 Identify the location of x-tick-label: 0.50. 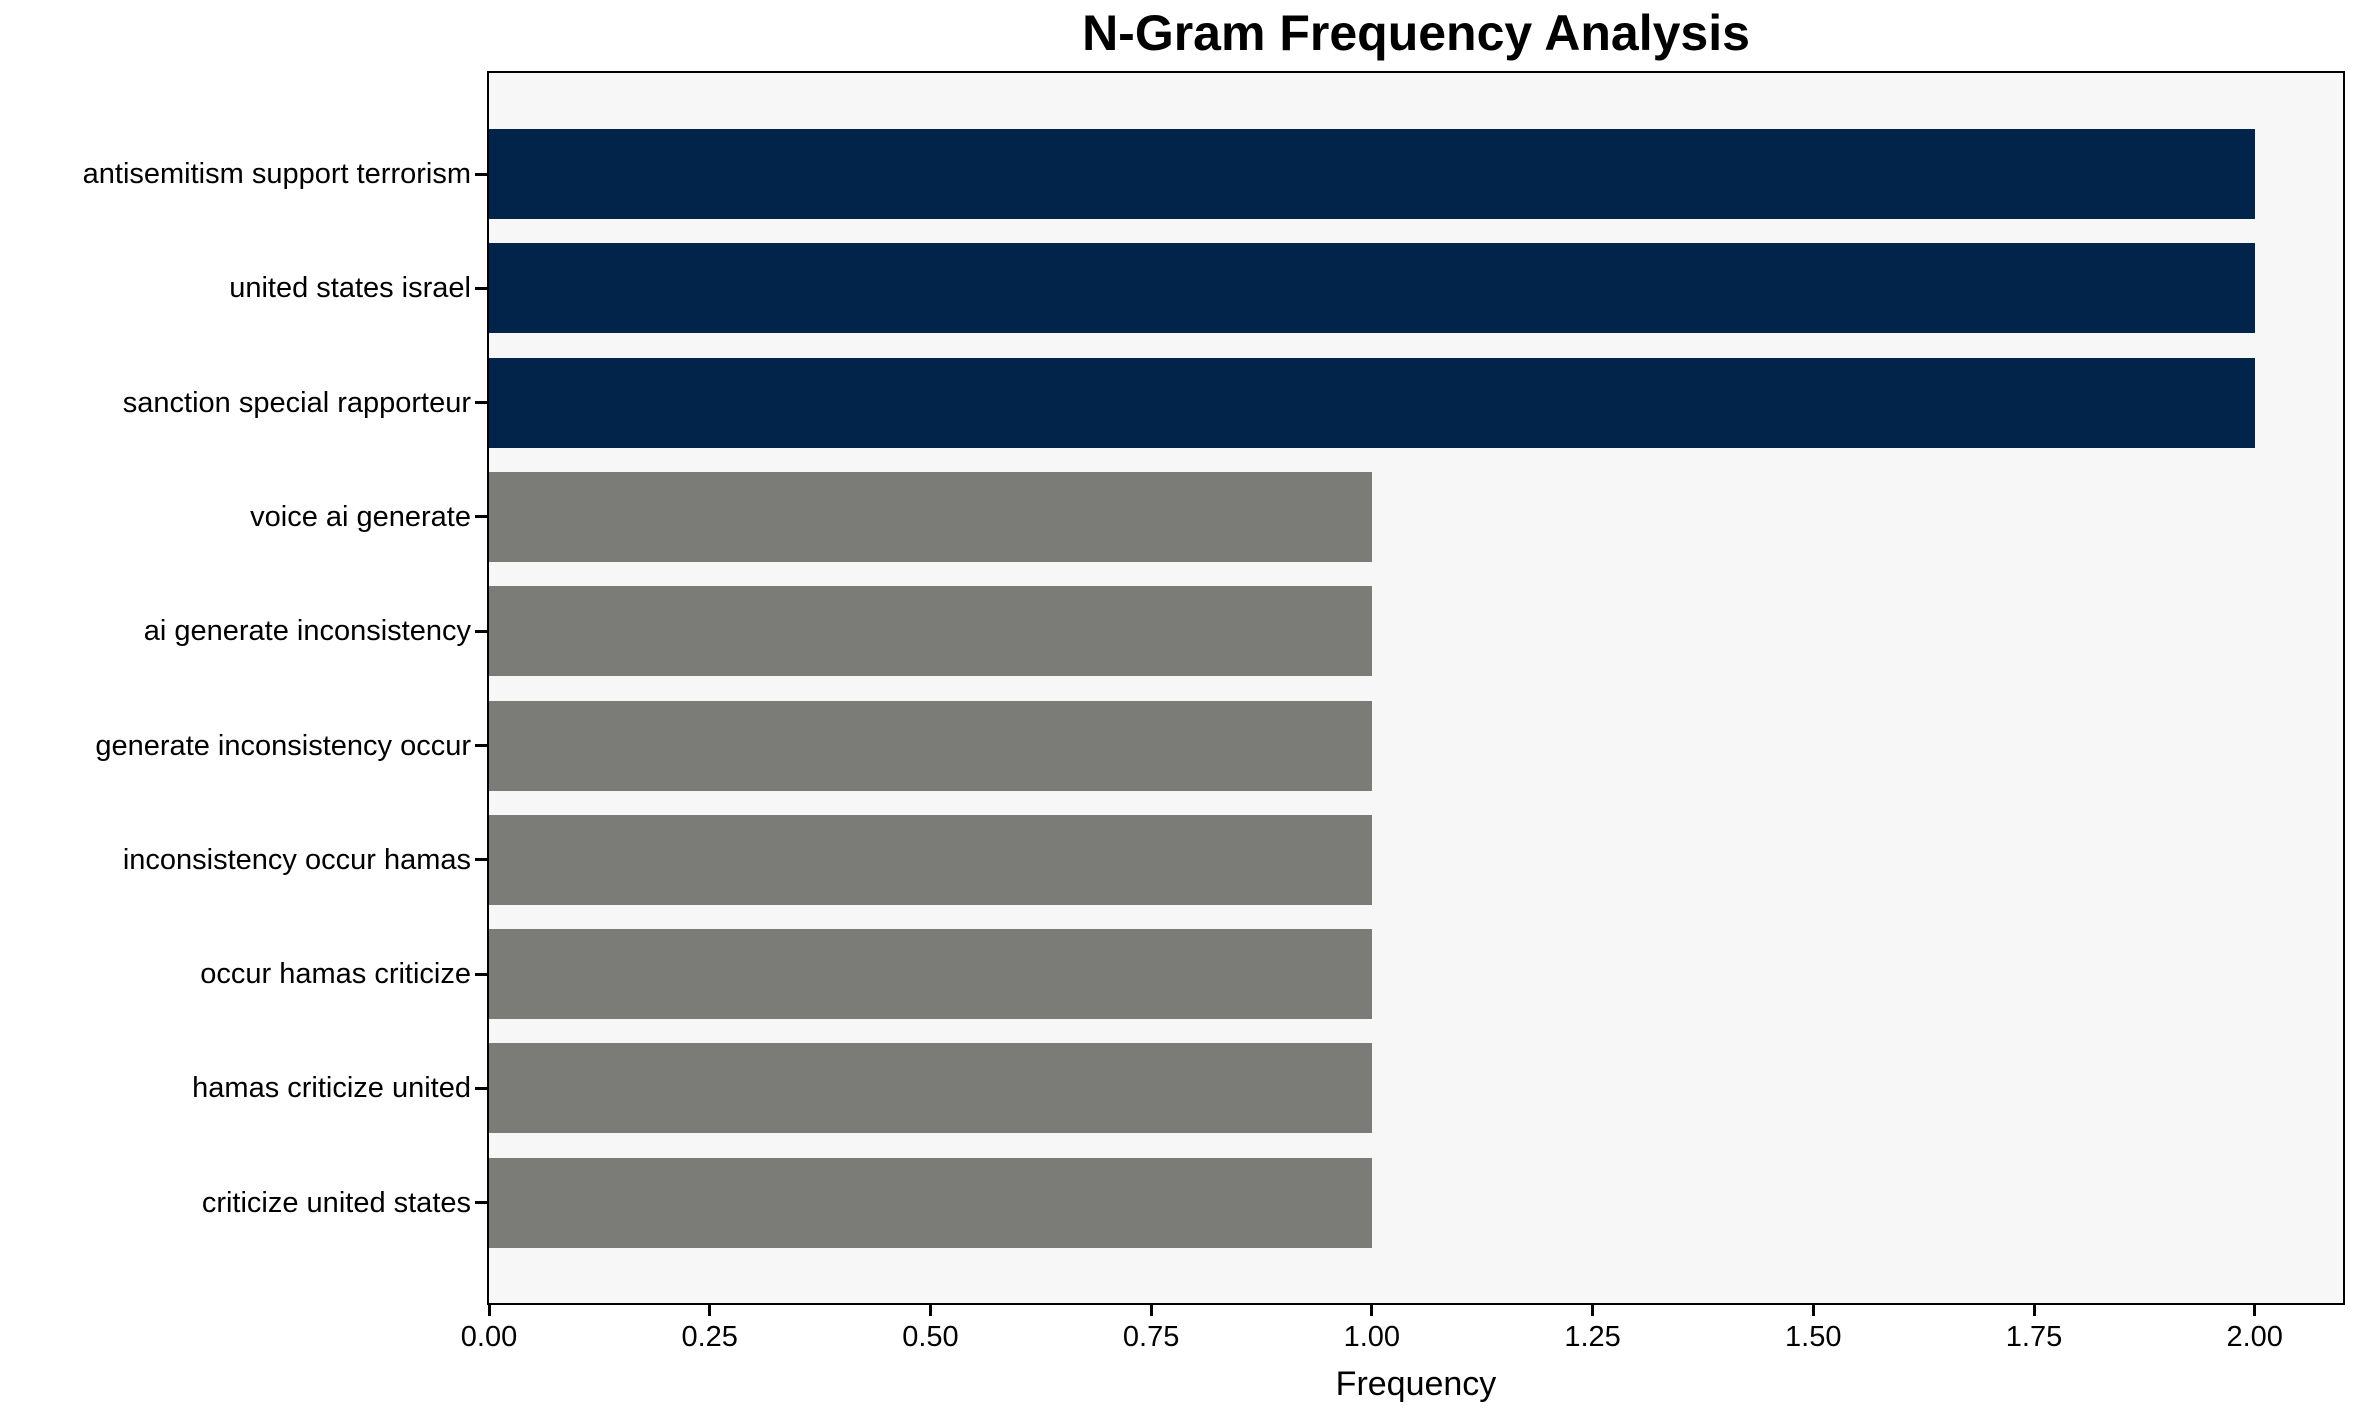
(930, 1337).